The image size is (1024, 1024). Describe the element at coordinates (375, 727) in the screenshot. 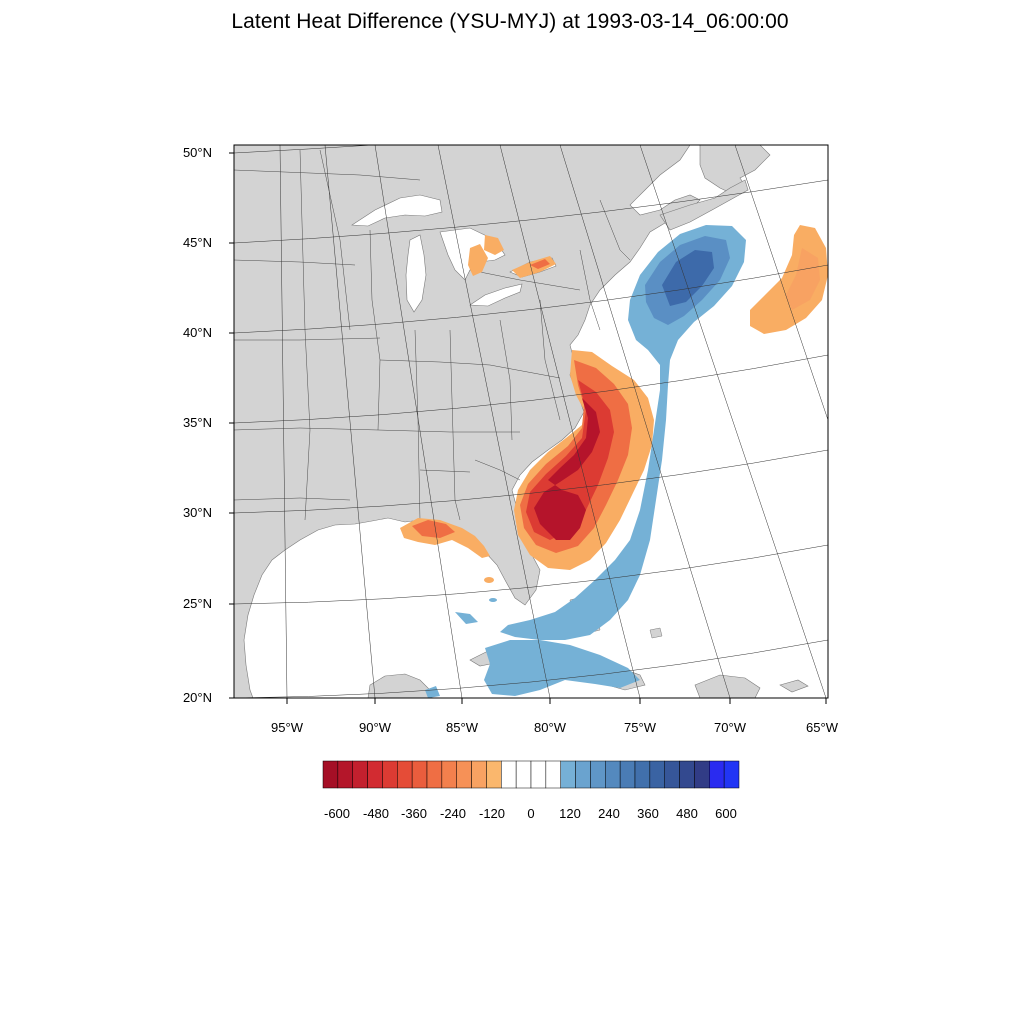

I see `lon-label-90: 90°W` at that location.